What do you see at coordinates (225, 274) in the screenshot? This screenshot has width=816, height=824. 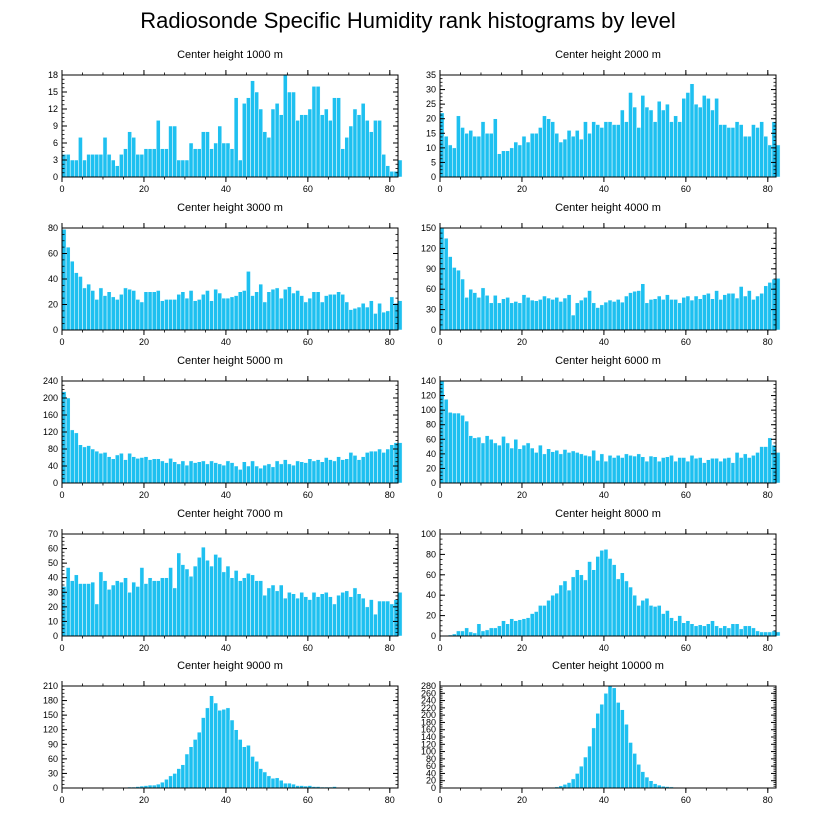 I see `panel-3: Center height 3000 m 0 20 40 60 80 0 20 40 60 80` at bounding box center [225, 274].